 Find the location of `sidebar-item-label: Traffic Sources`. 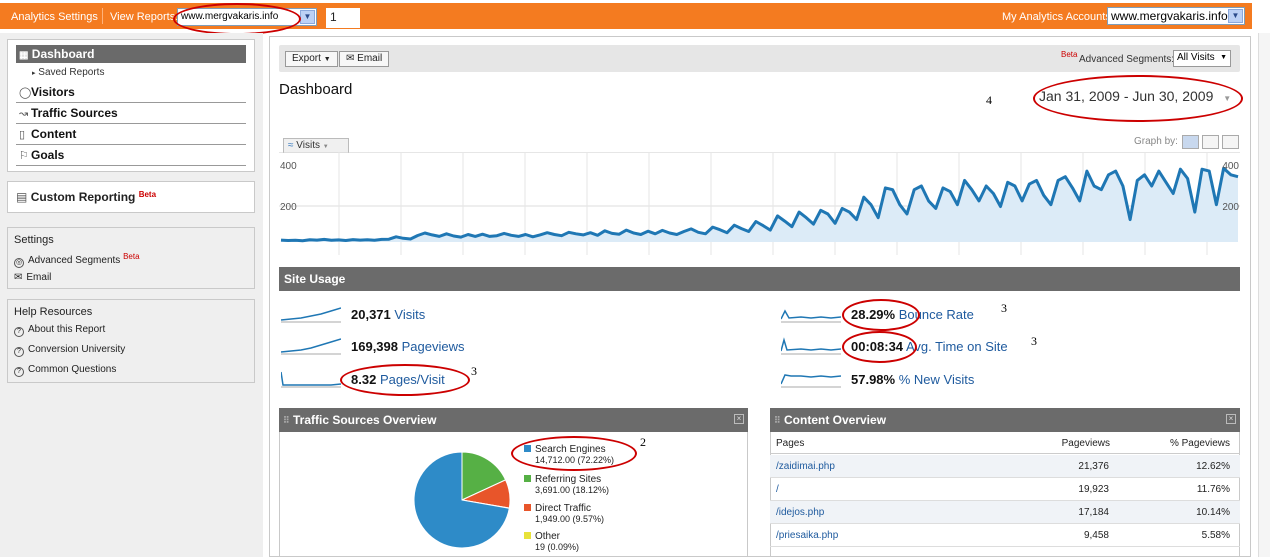

sidebar-item-label: Traffic Sources is located at coordinates (74, 113).